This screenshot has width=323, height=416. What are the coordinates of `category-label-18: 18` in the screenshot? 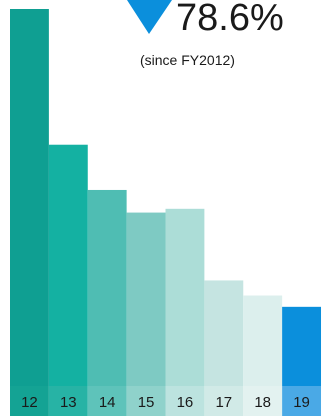 It's located at (262, 402).